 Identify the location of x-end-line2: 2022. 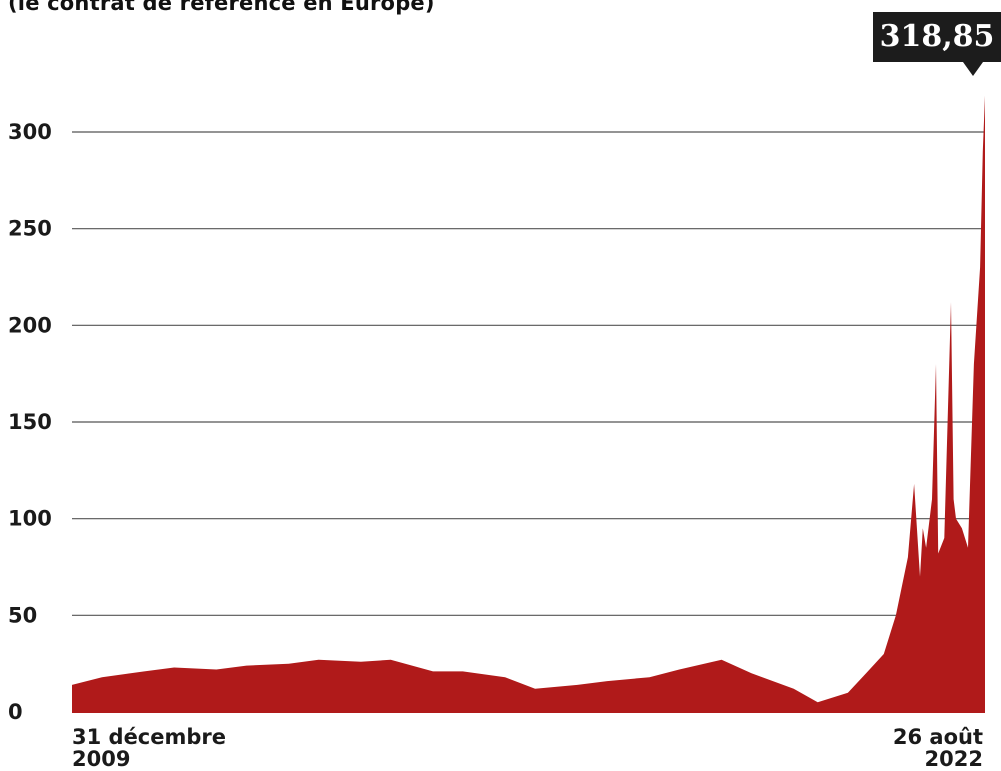
(953, 759).